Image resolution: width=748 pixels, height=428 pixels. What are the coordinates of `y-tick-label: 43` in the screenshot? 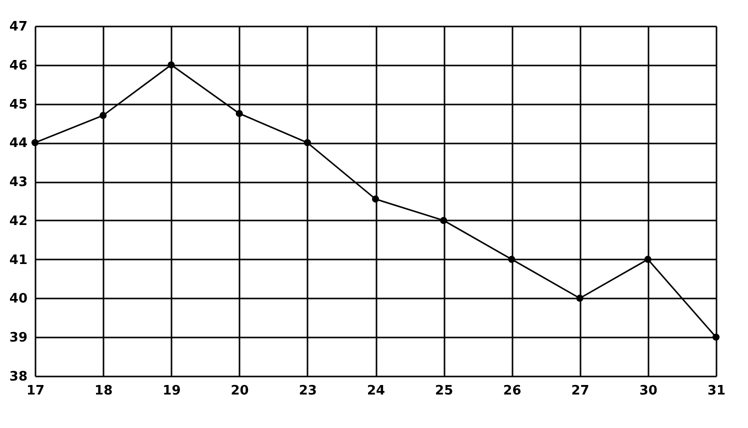 It's located at (18, 182).